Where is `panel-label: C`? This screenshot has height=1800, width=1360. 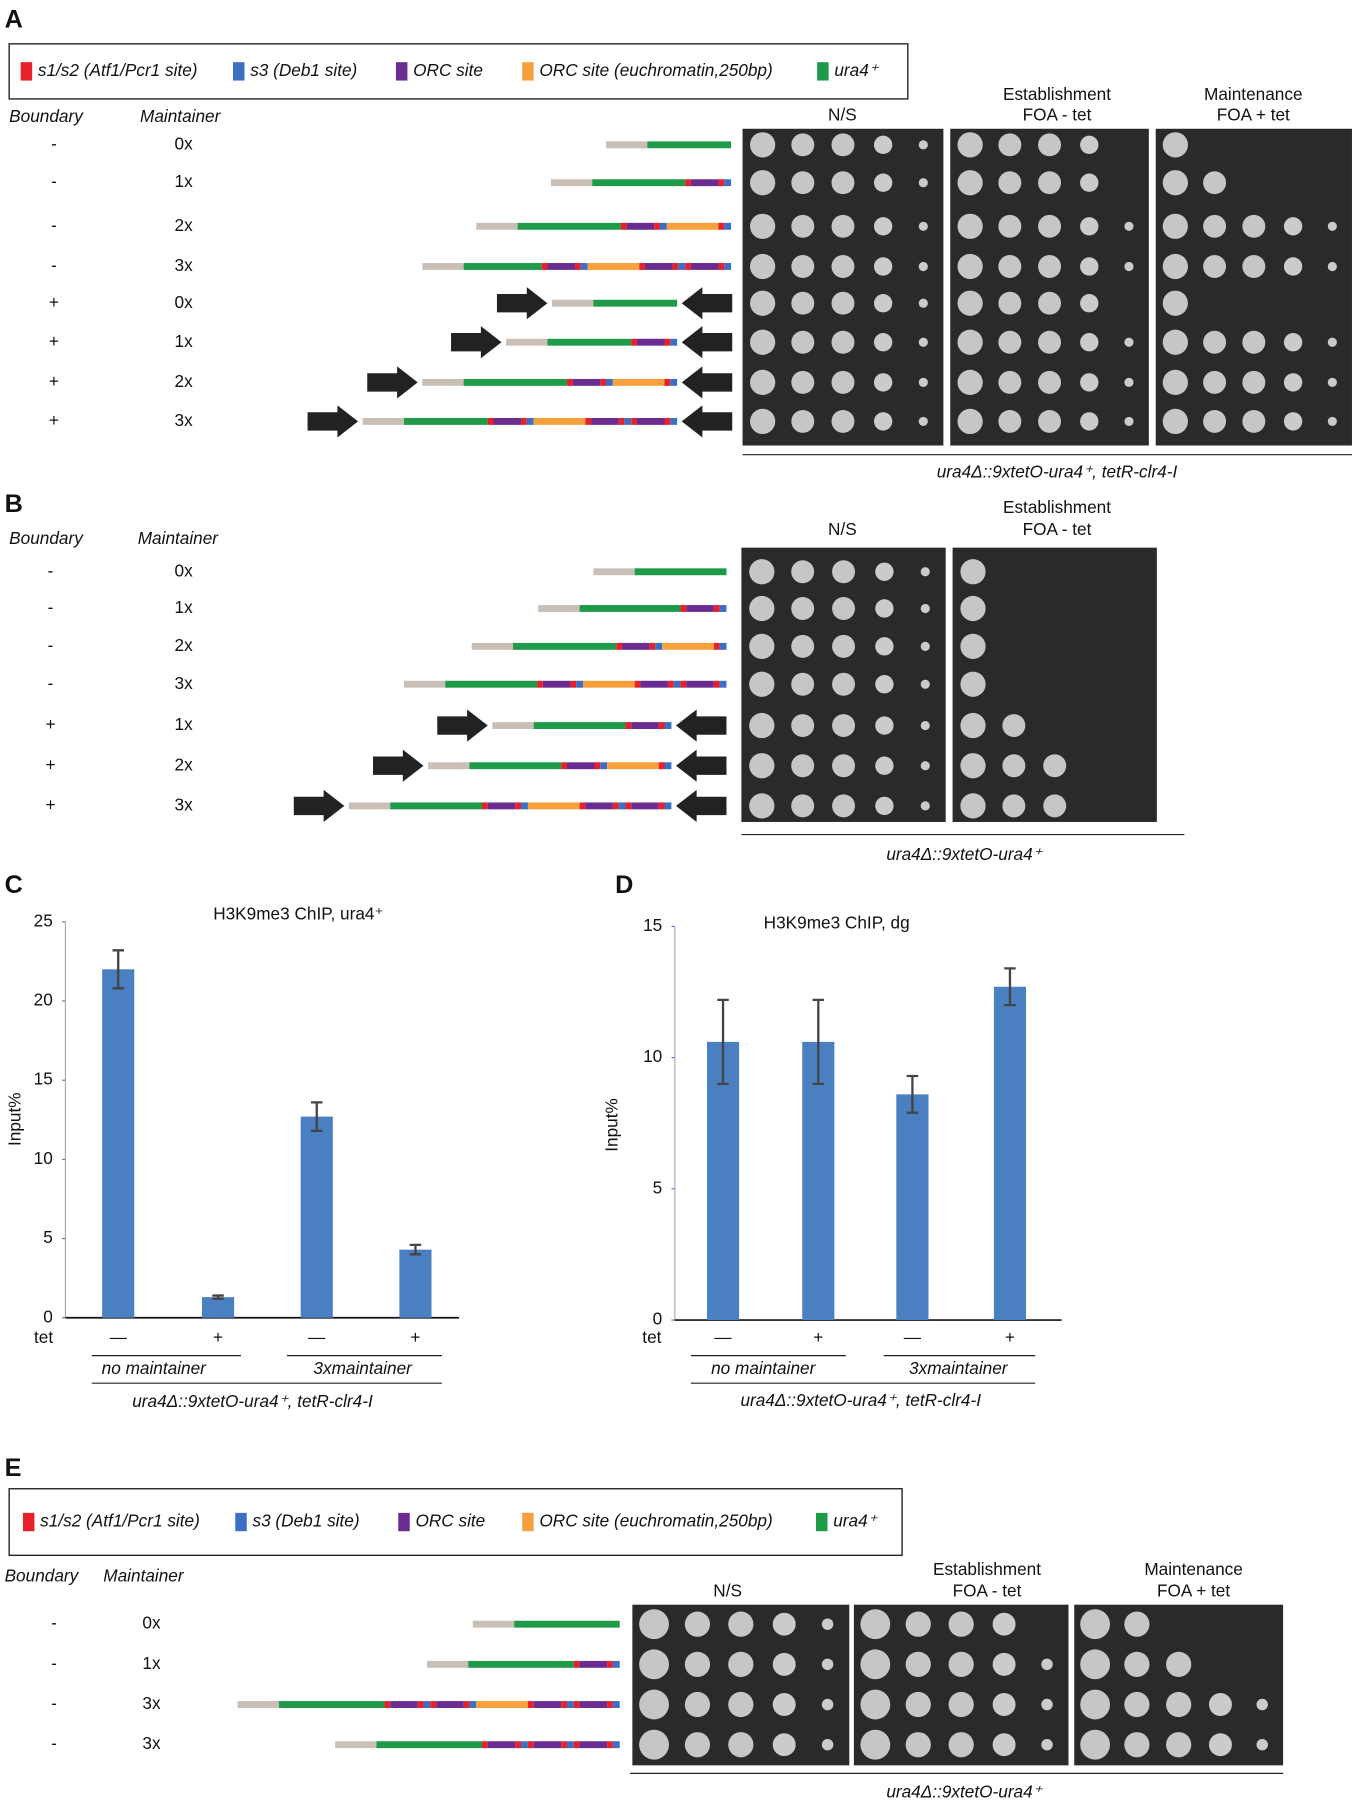
panel-label: C is located at coordinates (14, 885).